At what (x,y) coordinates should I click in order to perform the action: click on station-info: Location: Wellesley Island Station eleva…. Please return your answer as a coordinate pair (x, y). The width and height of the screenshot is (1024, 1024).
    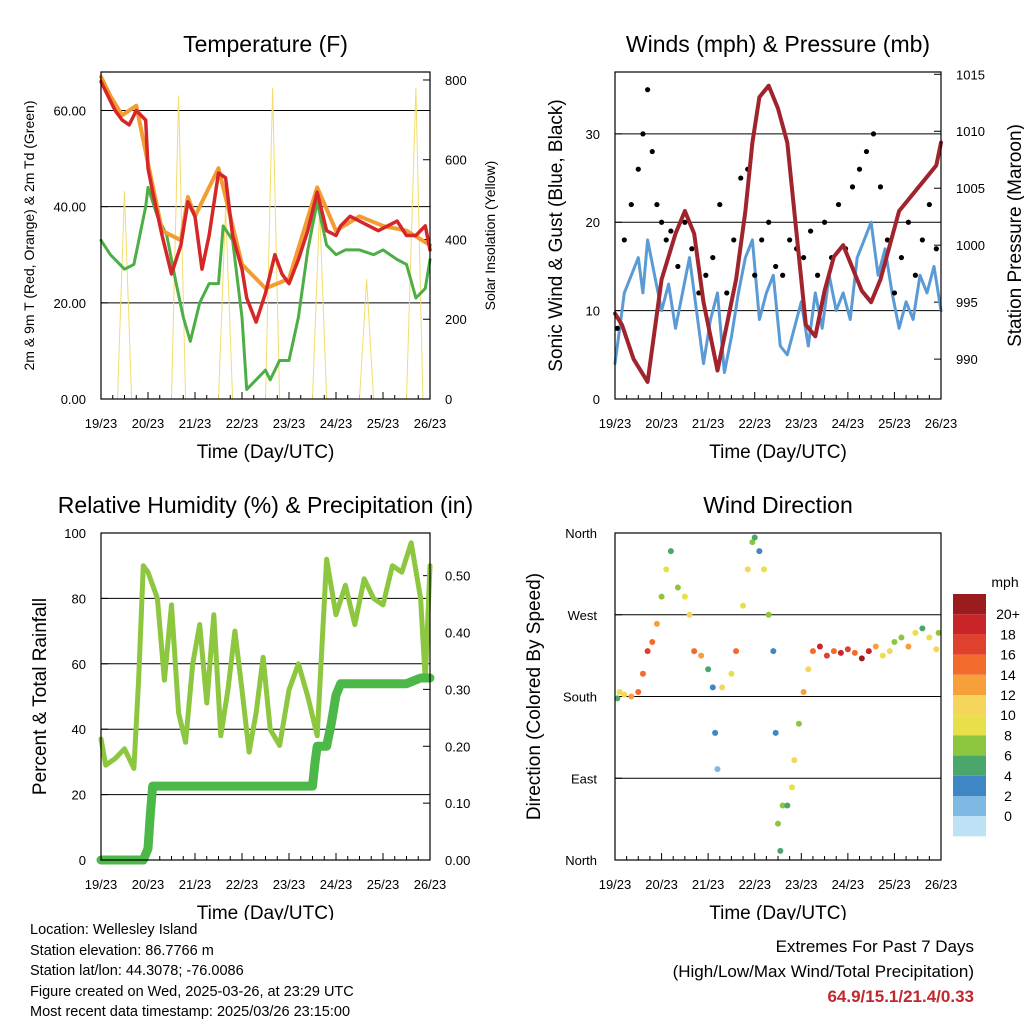
    Looking at the image, I should click on (192, 971).